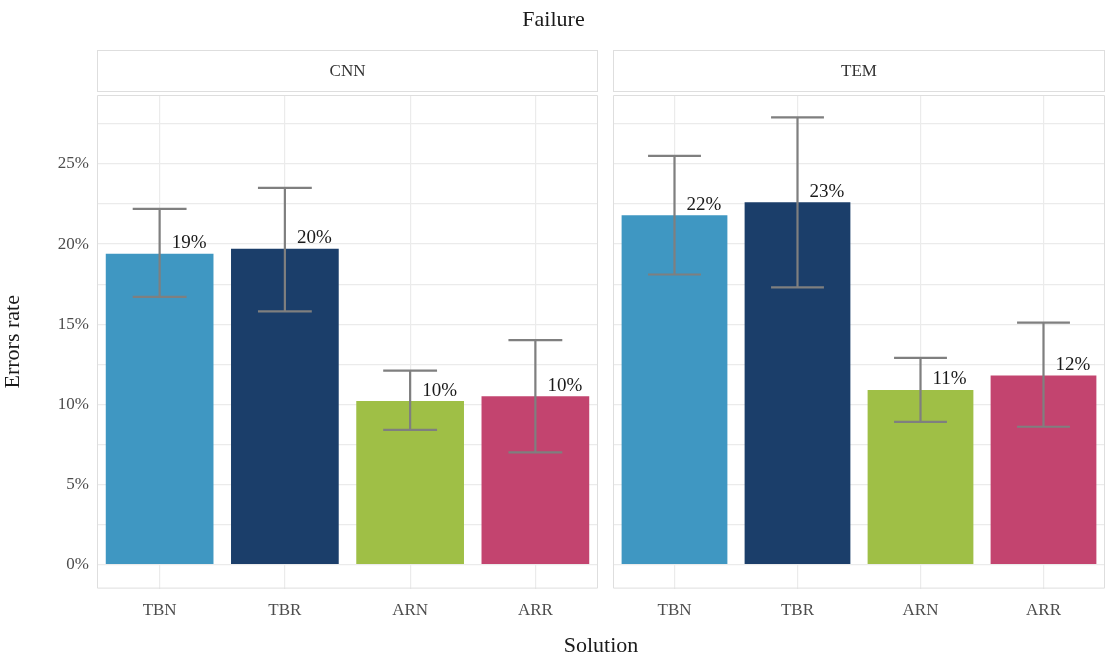  What do you see at coordinates (12, 342) in the screenshot?
I see `y-axis-title: Errors rate` at bounding box center [12, 342].